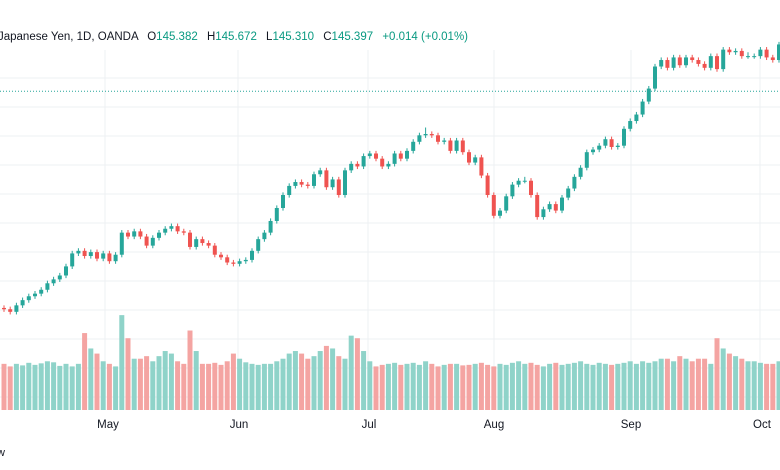 The width and height of the screenshot is (780, 470). What do you see at coordinates (327, 37) in the screenshot?
I see `close-label: C` at bounding box center [327, 37].